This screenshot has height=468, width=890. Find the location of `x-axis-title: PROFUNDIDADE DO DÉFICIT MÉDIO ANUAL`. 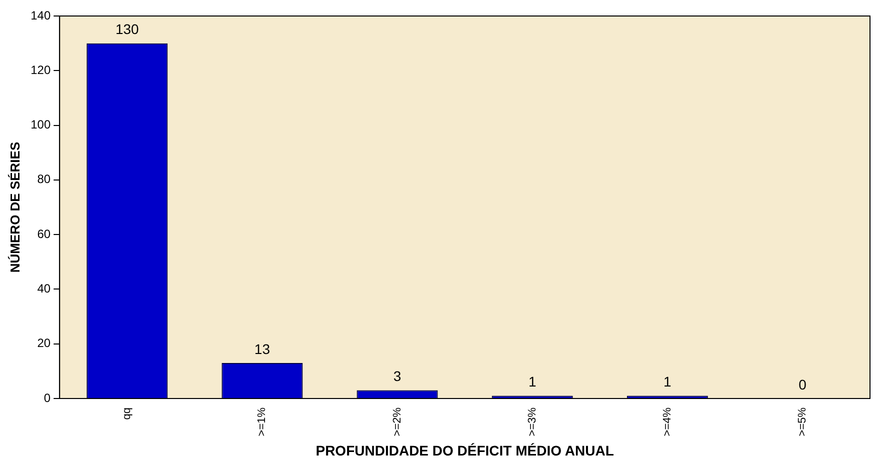

x-axis-title: PROFUNDIDADE DO DÉFICIT MÉDIO ANUAL is located at coordinates (465, 450).